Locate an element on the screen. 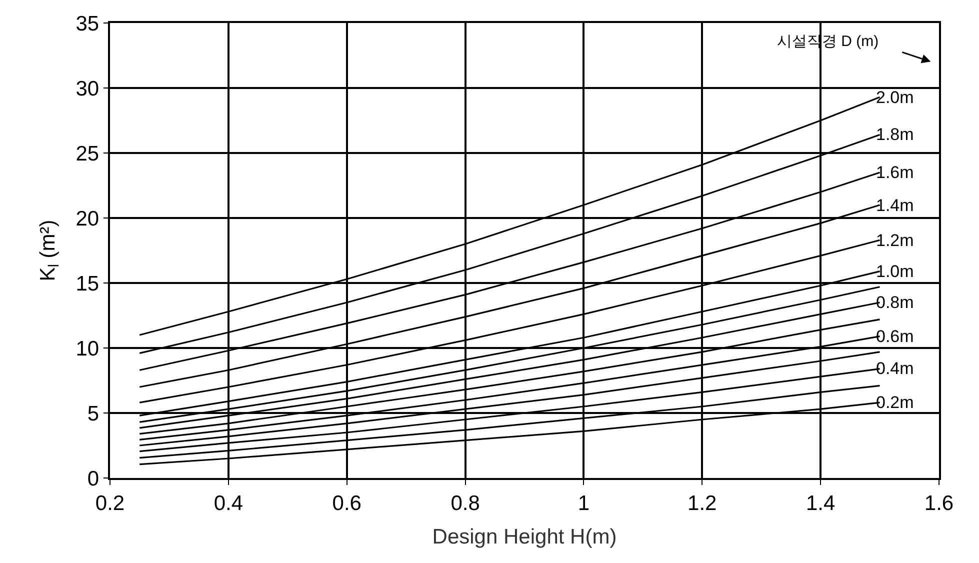  x-axis-title: Design Height H(m) is located at coordinates (524, 537).